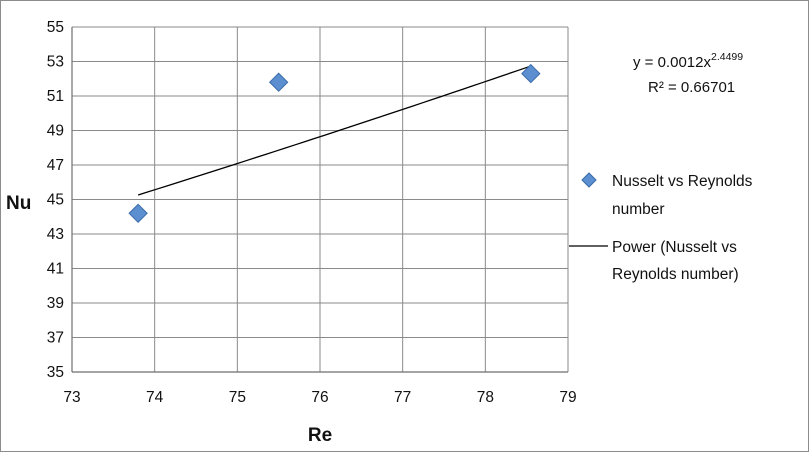 The image size is (809, 452). I want to click on y-tick-label: 39, so click(55, 303).